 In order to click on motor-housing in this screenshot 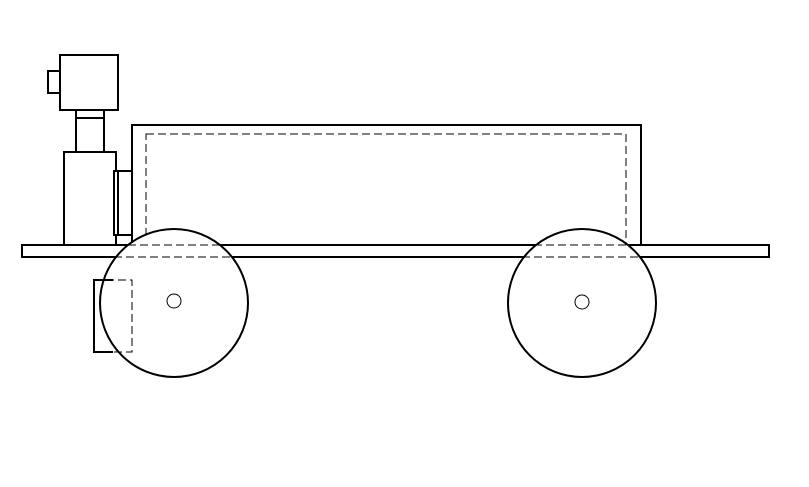, I will do `click(113, 316)`.